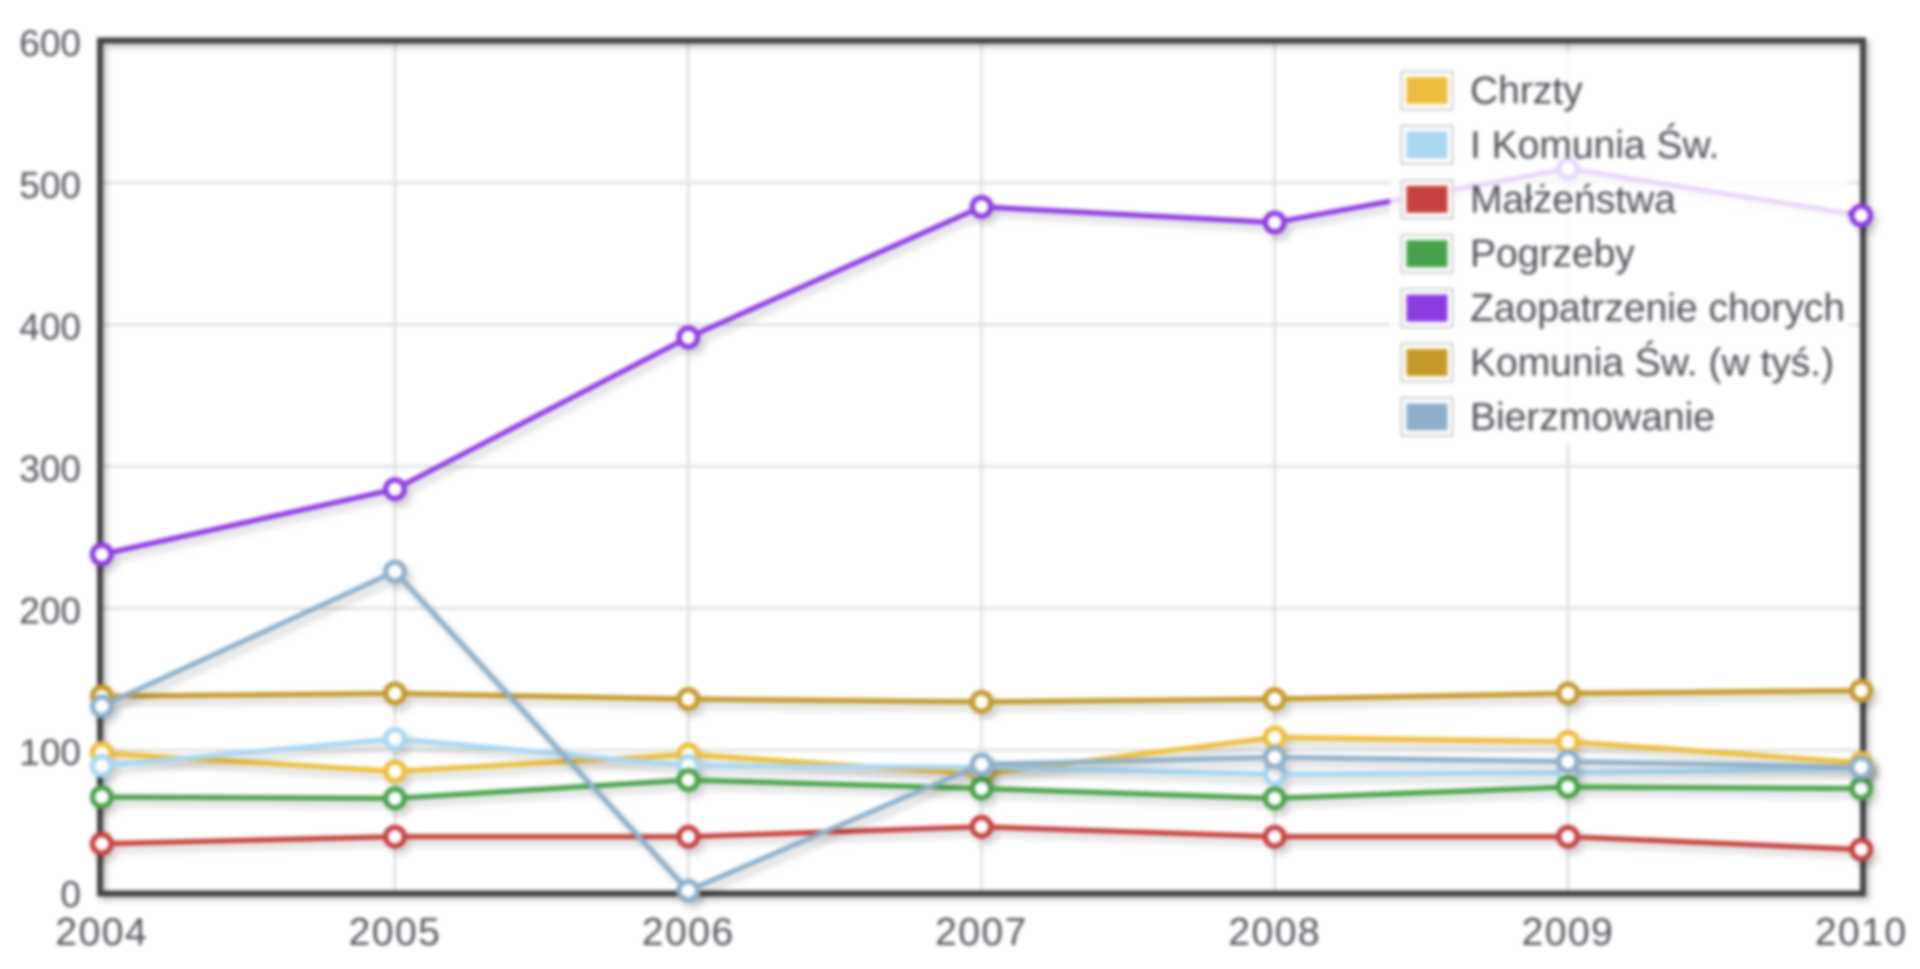 This screenshot has height=969, width=1920. What do you see at coordinates (1568, 932) in the screenshot?
I see `svg-text: 2009` at bounding box center [1568, 932].